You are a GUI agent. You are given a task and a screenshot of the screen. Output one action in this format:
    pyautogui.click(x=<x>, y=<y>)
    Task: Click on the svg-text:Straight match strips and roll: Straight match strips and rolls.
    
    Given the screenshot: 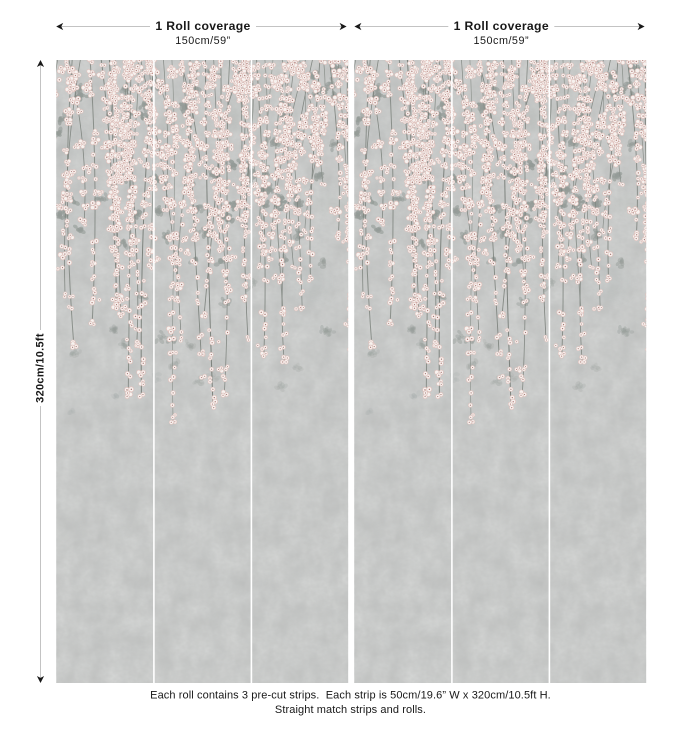 What is the action you would take?
    pyautogui.click(x=350, y=710)
    